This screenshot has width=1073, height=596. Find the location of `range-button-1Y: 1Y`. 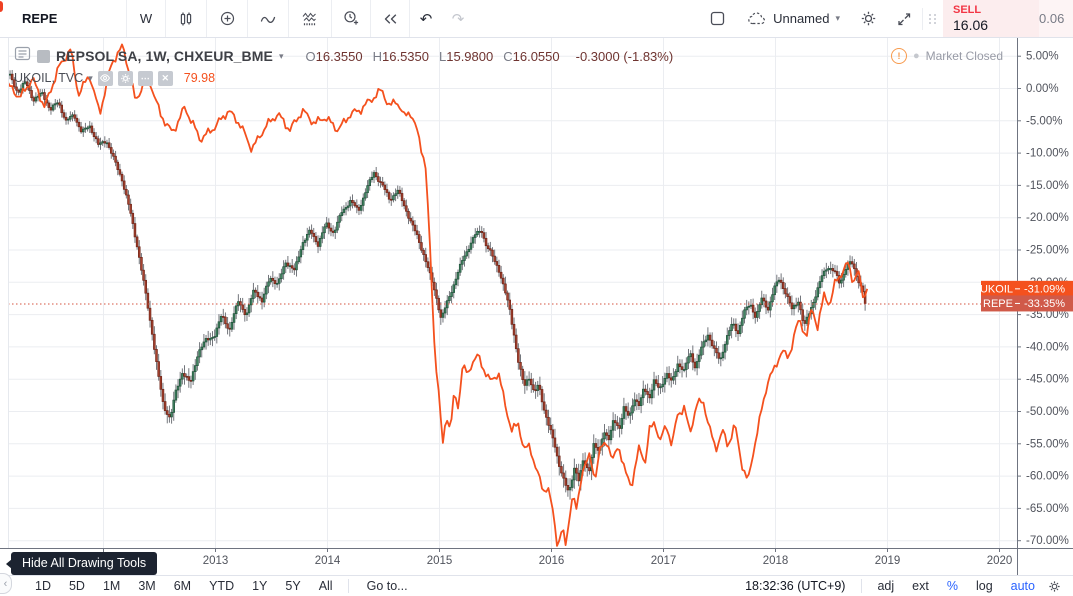

range-button-1Y: 1Y is located at coordinates (260, 586).